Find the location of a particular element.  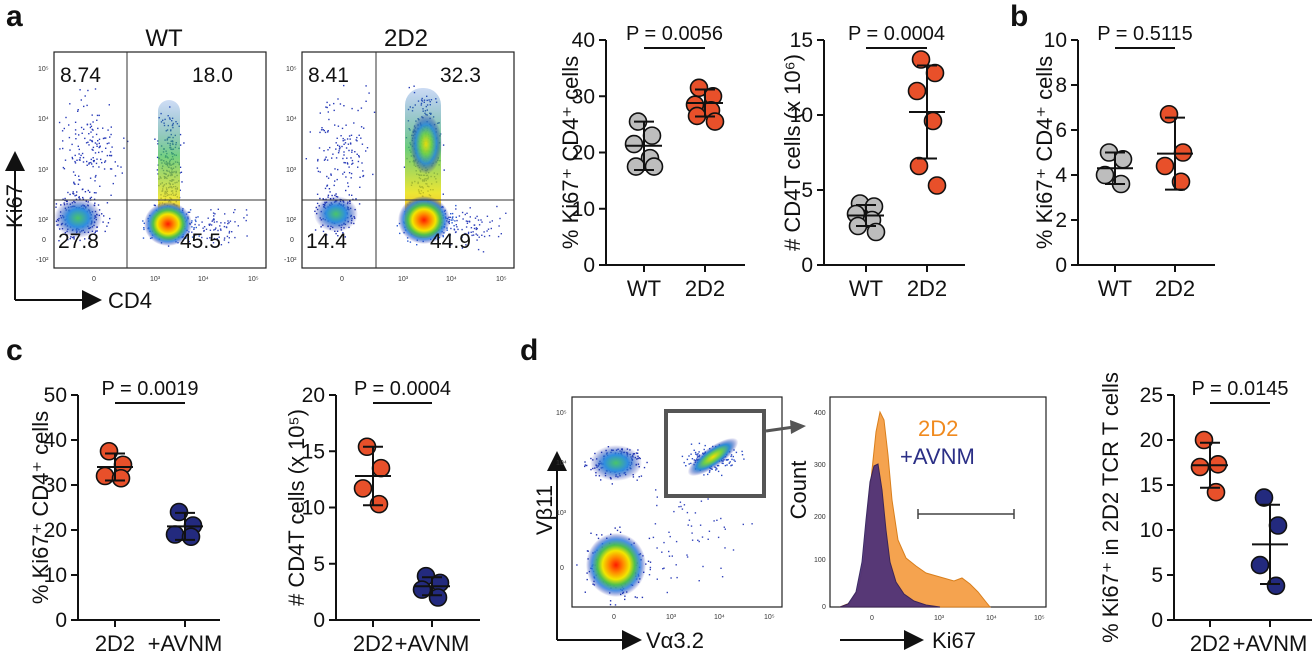

y-tick-label: 20 is located at coordinates (1151, 440).